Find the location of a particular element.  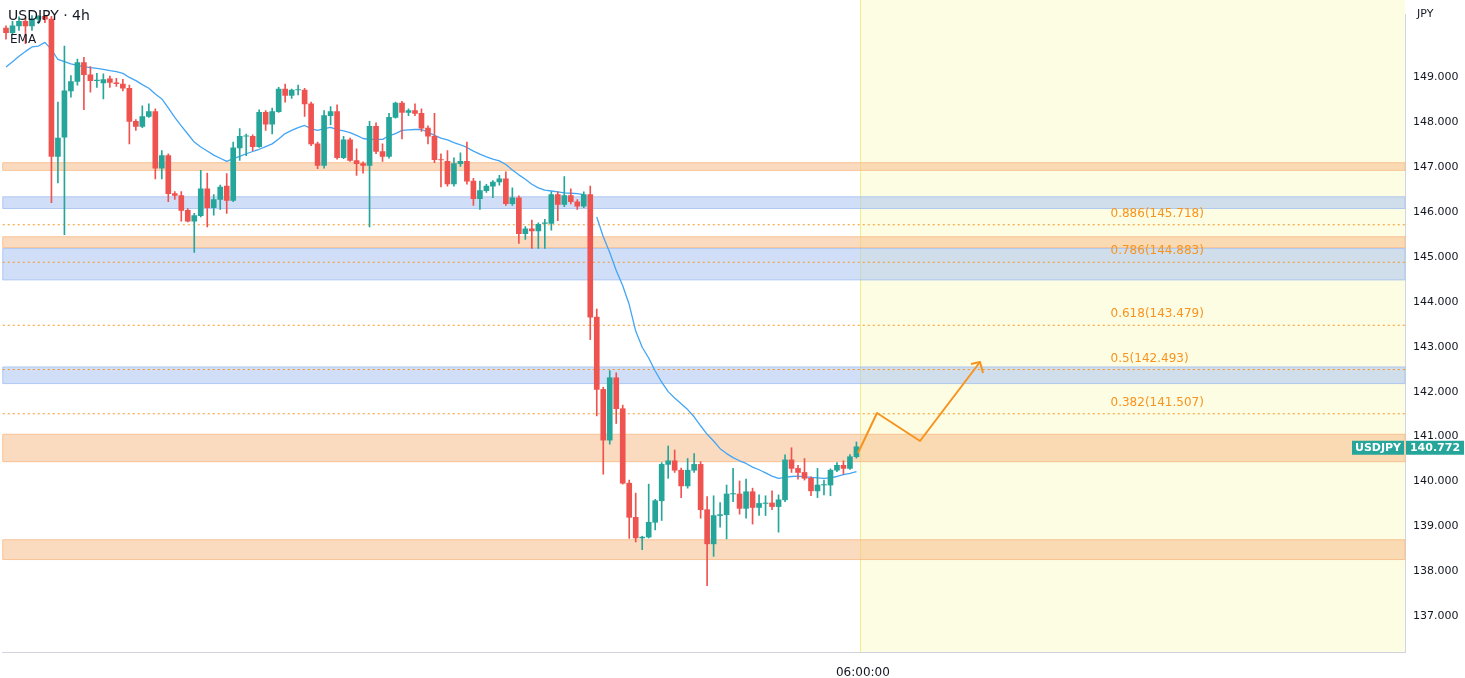

ref-line-label: 0.382(141.507) is located at coordinates (1157, 401).